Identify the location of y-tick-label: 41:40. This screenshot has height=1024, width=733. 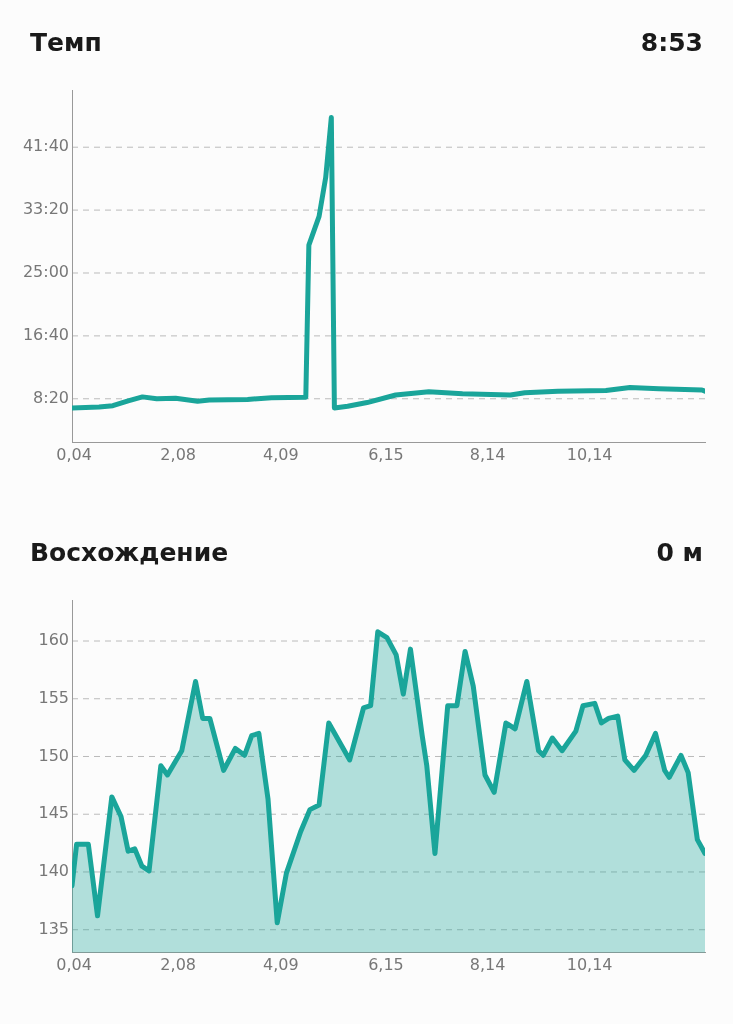
(45, 146).